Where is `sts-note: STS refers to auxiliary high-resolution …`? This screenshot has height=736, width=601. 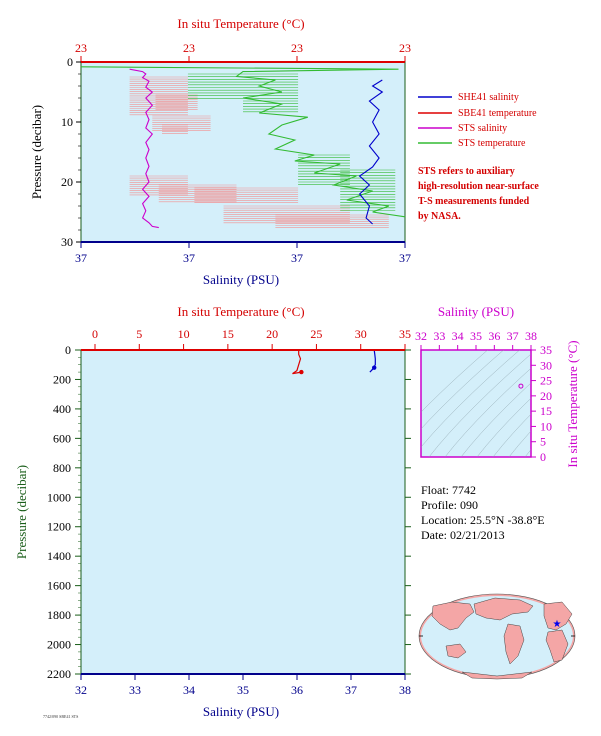
sts-note: STS refers to auxiliary high-resolution … is located at coordinates (478, 194).